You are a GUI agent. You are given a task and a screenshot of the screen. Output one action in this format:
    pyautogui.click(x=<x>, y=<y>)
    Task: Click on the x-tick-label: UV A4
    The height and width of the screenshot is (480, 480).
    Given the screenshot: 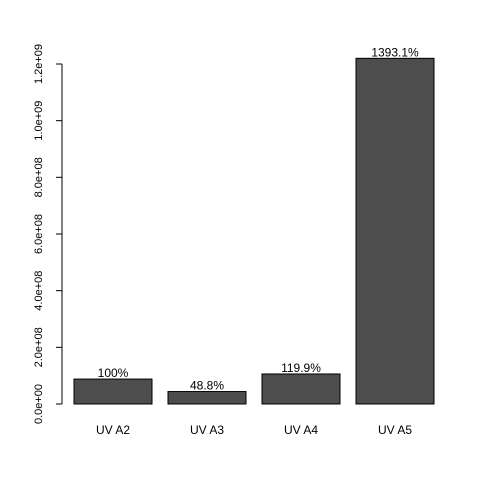 What is the action you would take?
    pyautogui.click(x=301, y=430)
    